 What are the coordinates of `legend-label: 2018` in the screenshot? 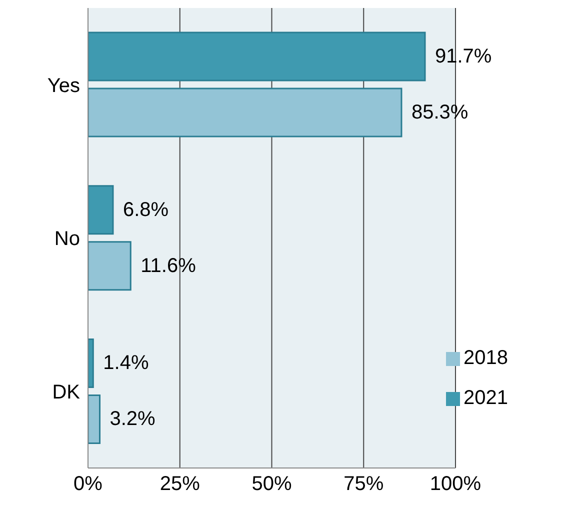 It's located at (486, 358).